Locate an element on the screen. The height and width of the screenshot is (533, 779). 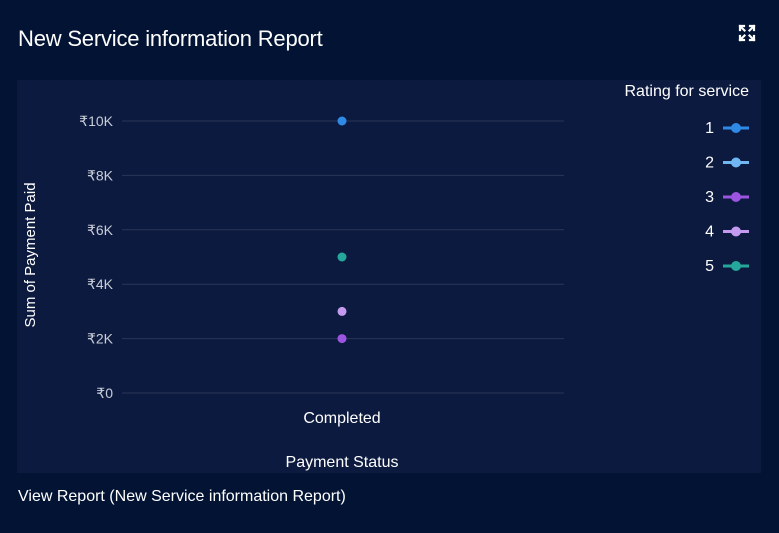
y-tick-label: ₹10K is located at coordinates (96, 121).